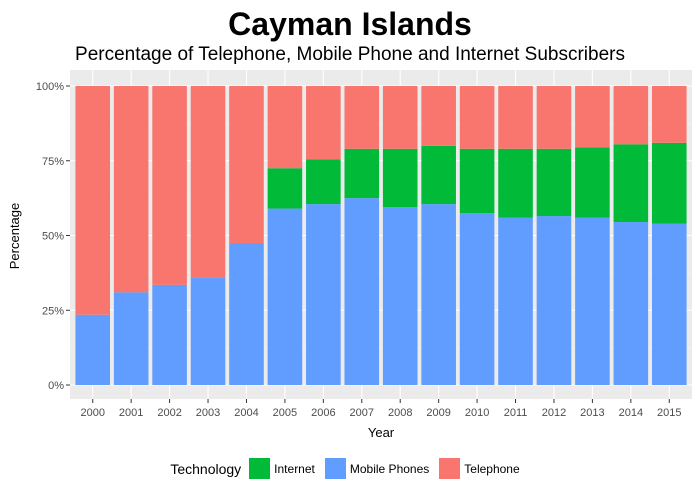 The image size is (700, 500). Describe the element at coordinates (50, 87) in the screenshot. I see `y-tick-label: 100%` at that location.